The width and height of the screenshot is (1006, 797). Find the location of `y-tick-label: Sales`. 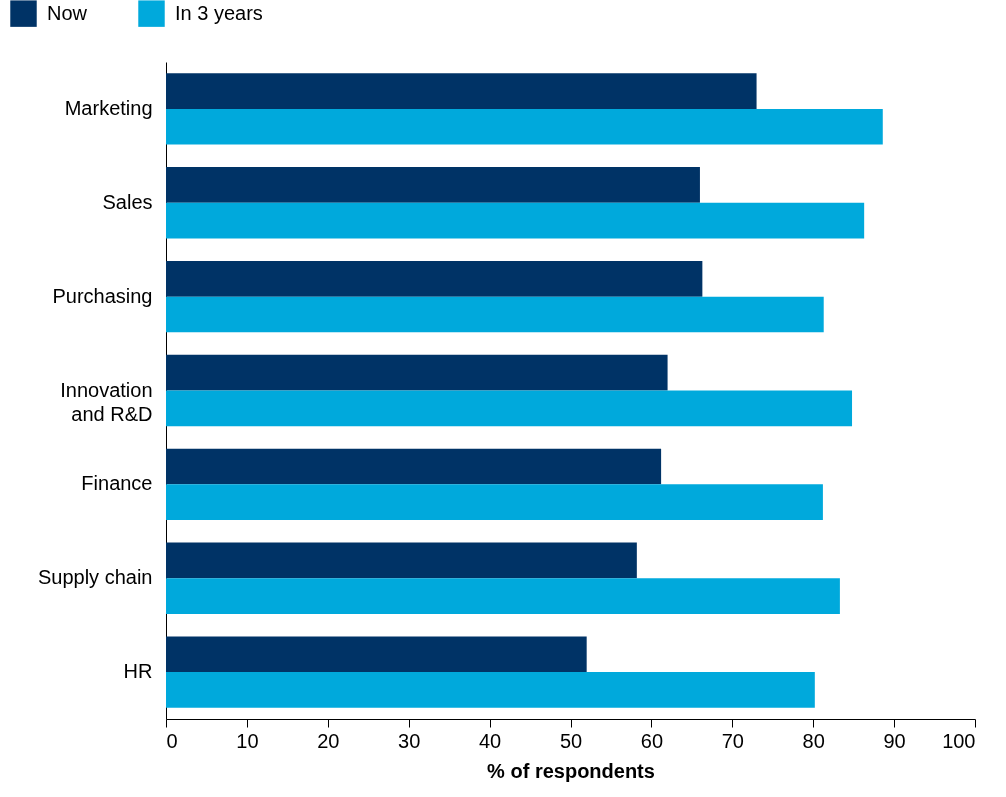

y-tick-label: Sales is located at coordinates (127, 201).